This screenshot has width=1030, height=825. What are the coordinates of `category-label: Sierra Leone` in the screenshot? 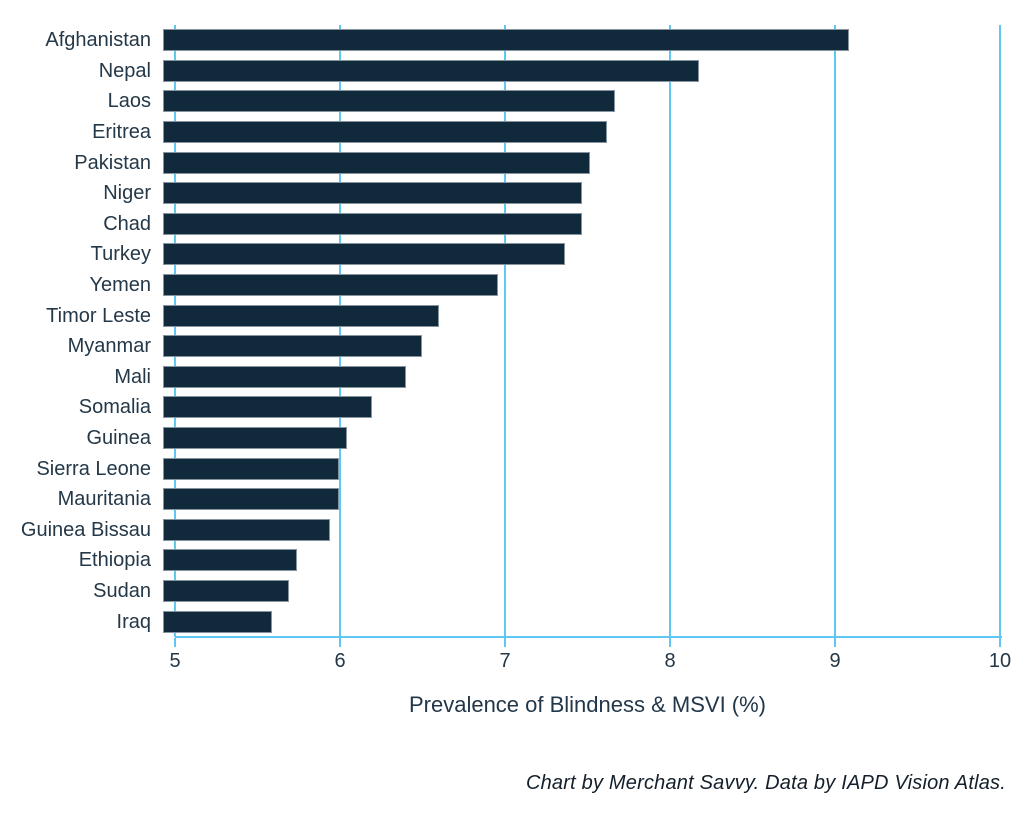 It's located at (93, 468).